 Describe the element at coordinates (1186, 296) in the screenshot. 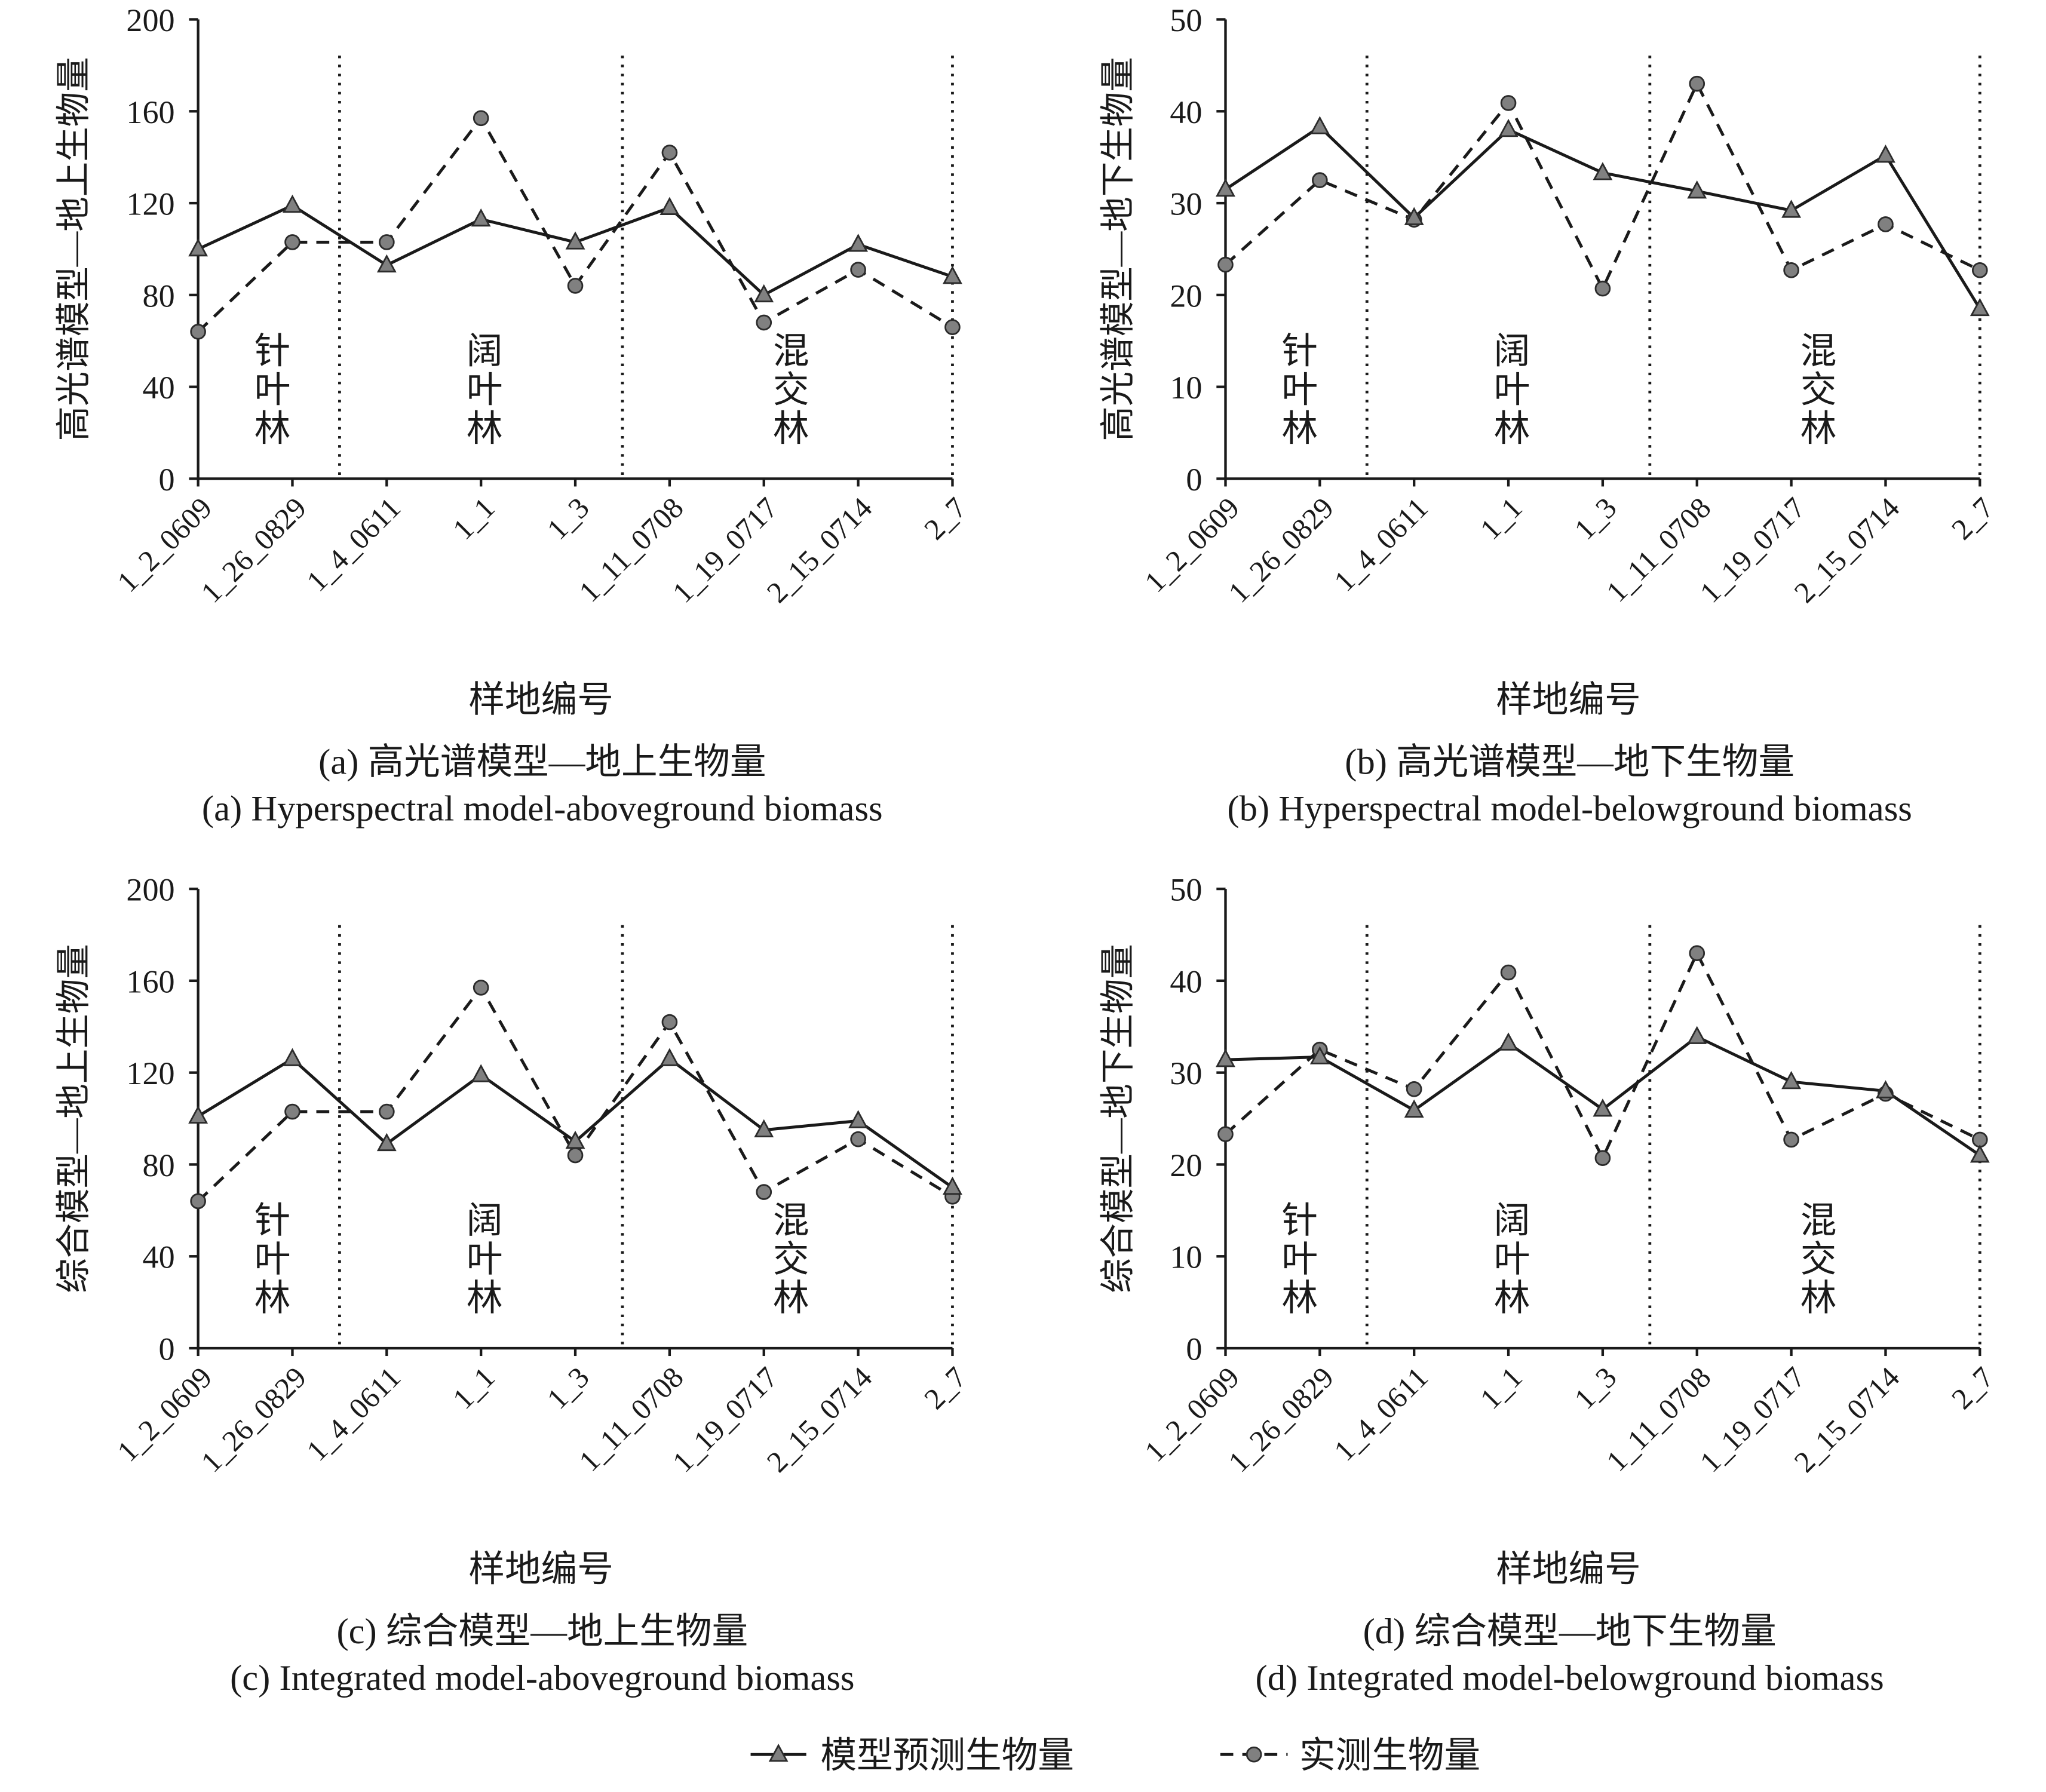

I see `y-tick-label: 20` at that location.